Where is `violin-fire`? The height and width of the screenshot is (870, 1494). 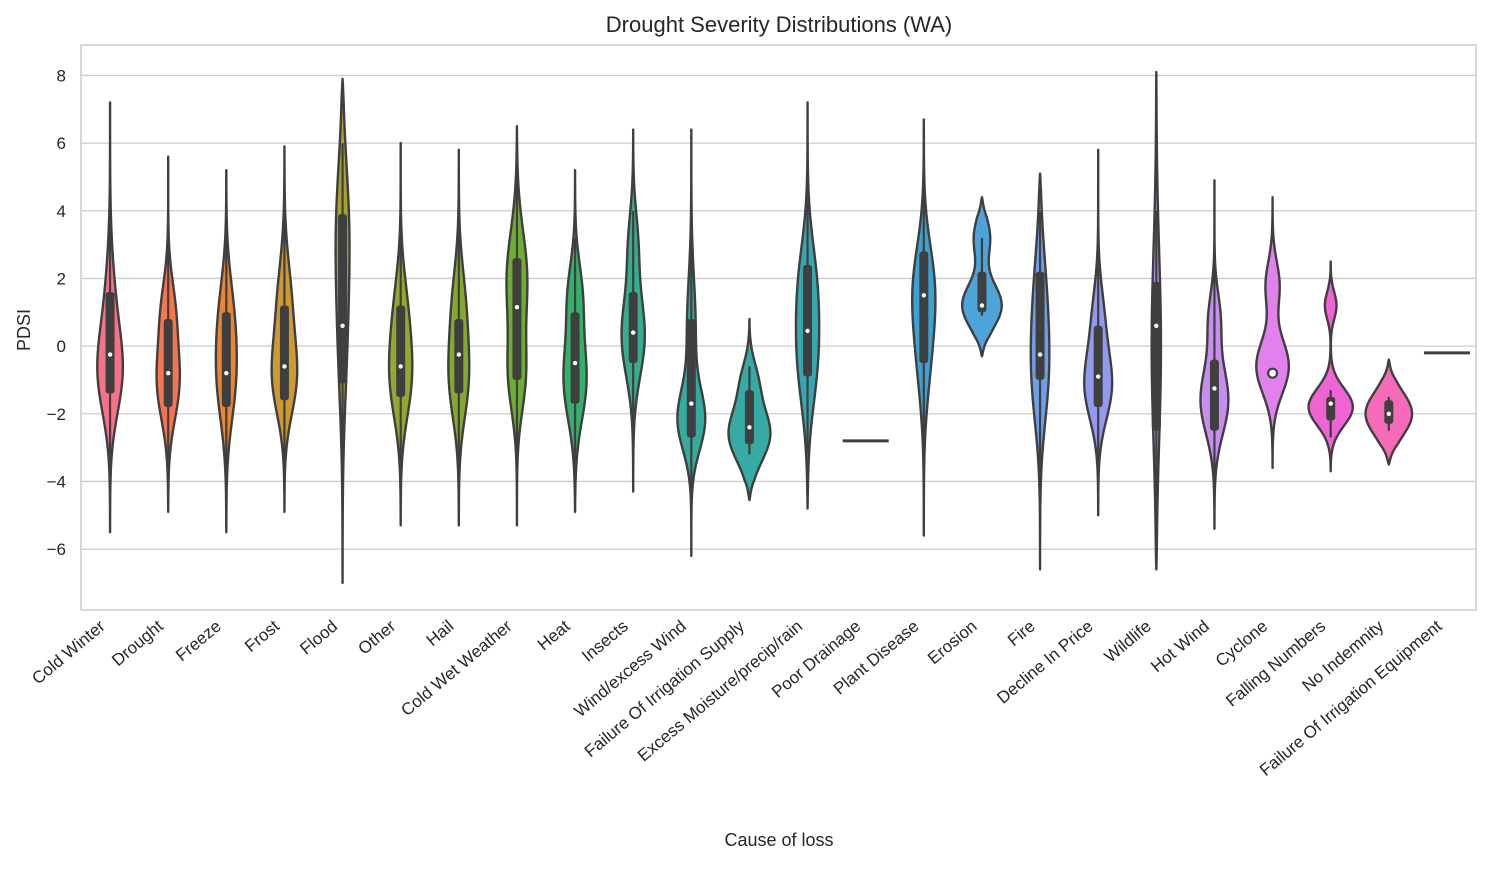
violin-fire is located at coordinates (1040, 371).